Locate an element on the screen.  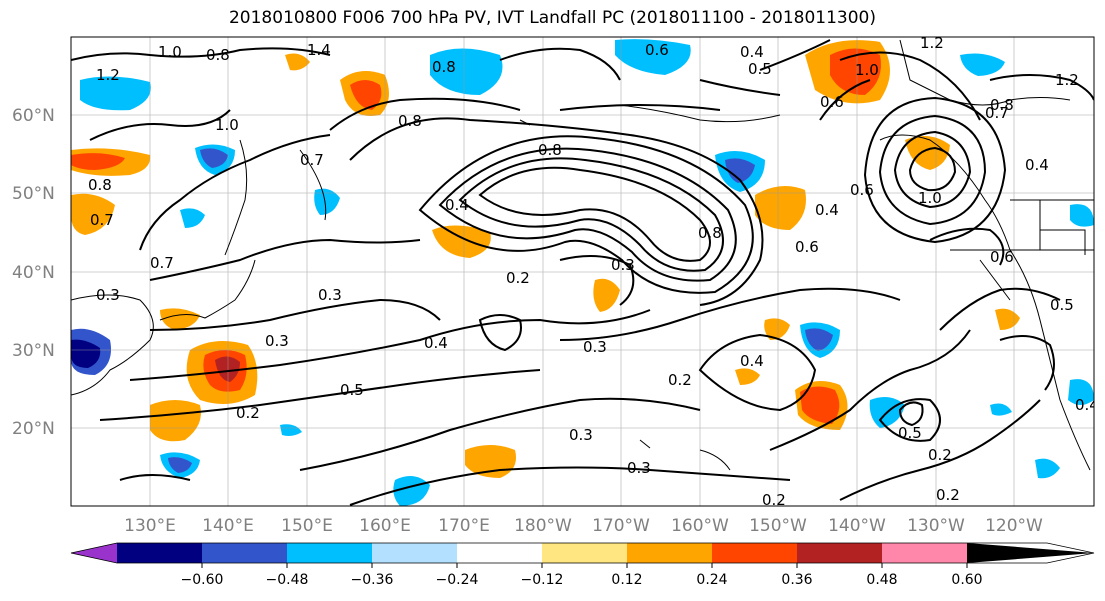
colorbar-tick-label: −0.48 is located at coordinates (287, 580).